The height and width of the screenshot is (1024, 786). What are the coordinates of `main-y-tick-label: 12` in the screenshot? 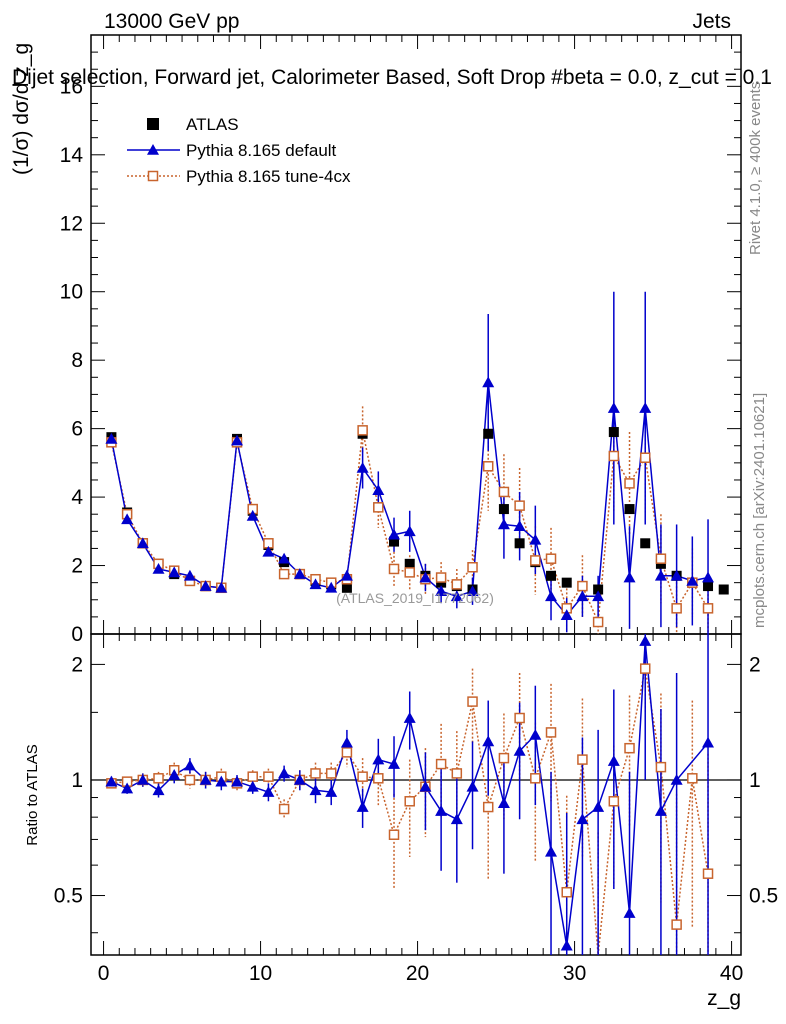 It's located at (71, 223).